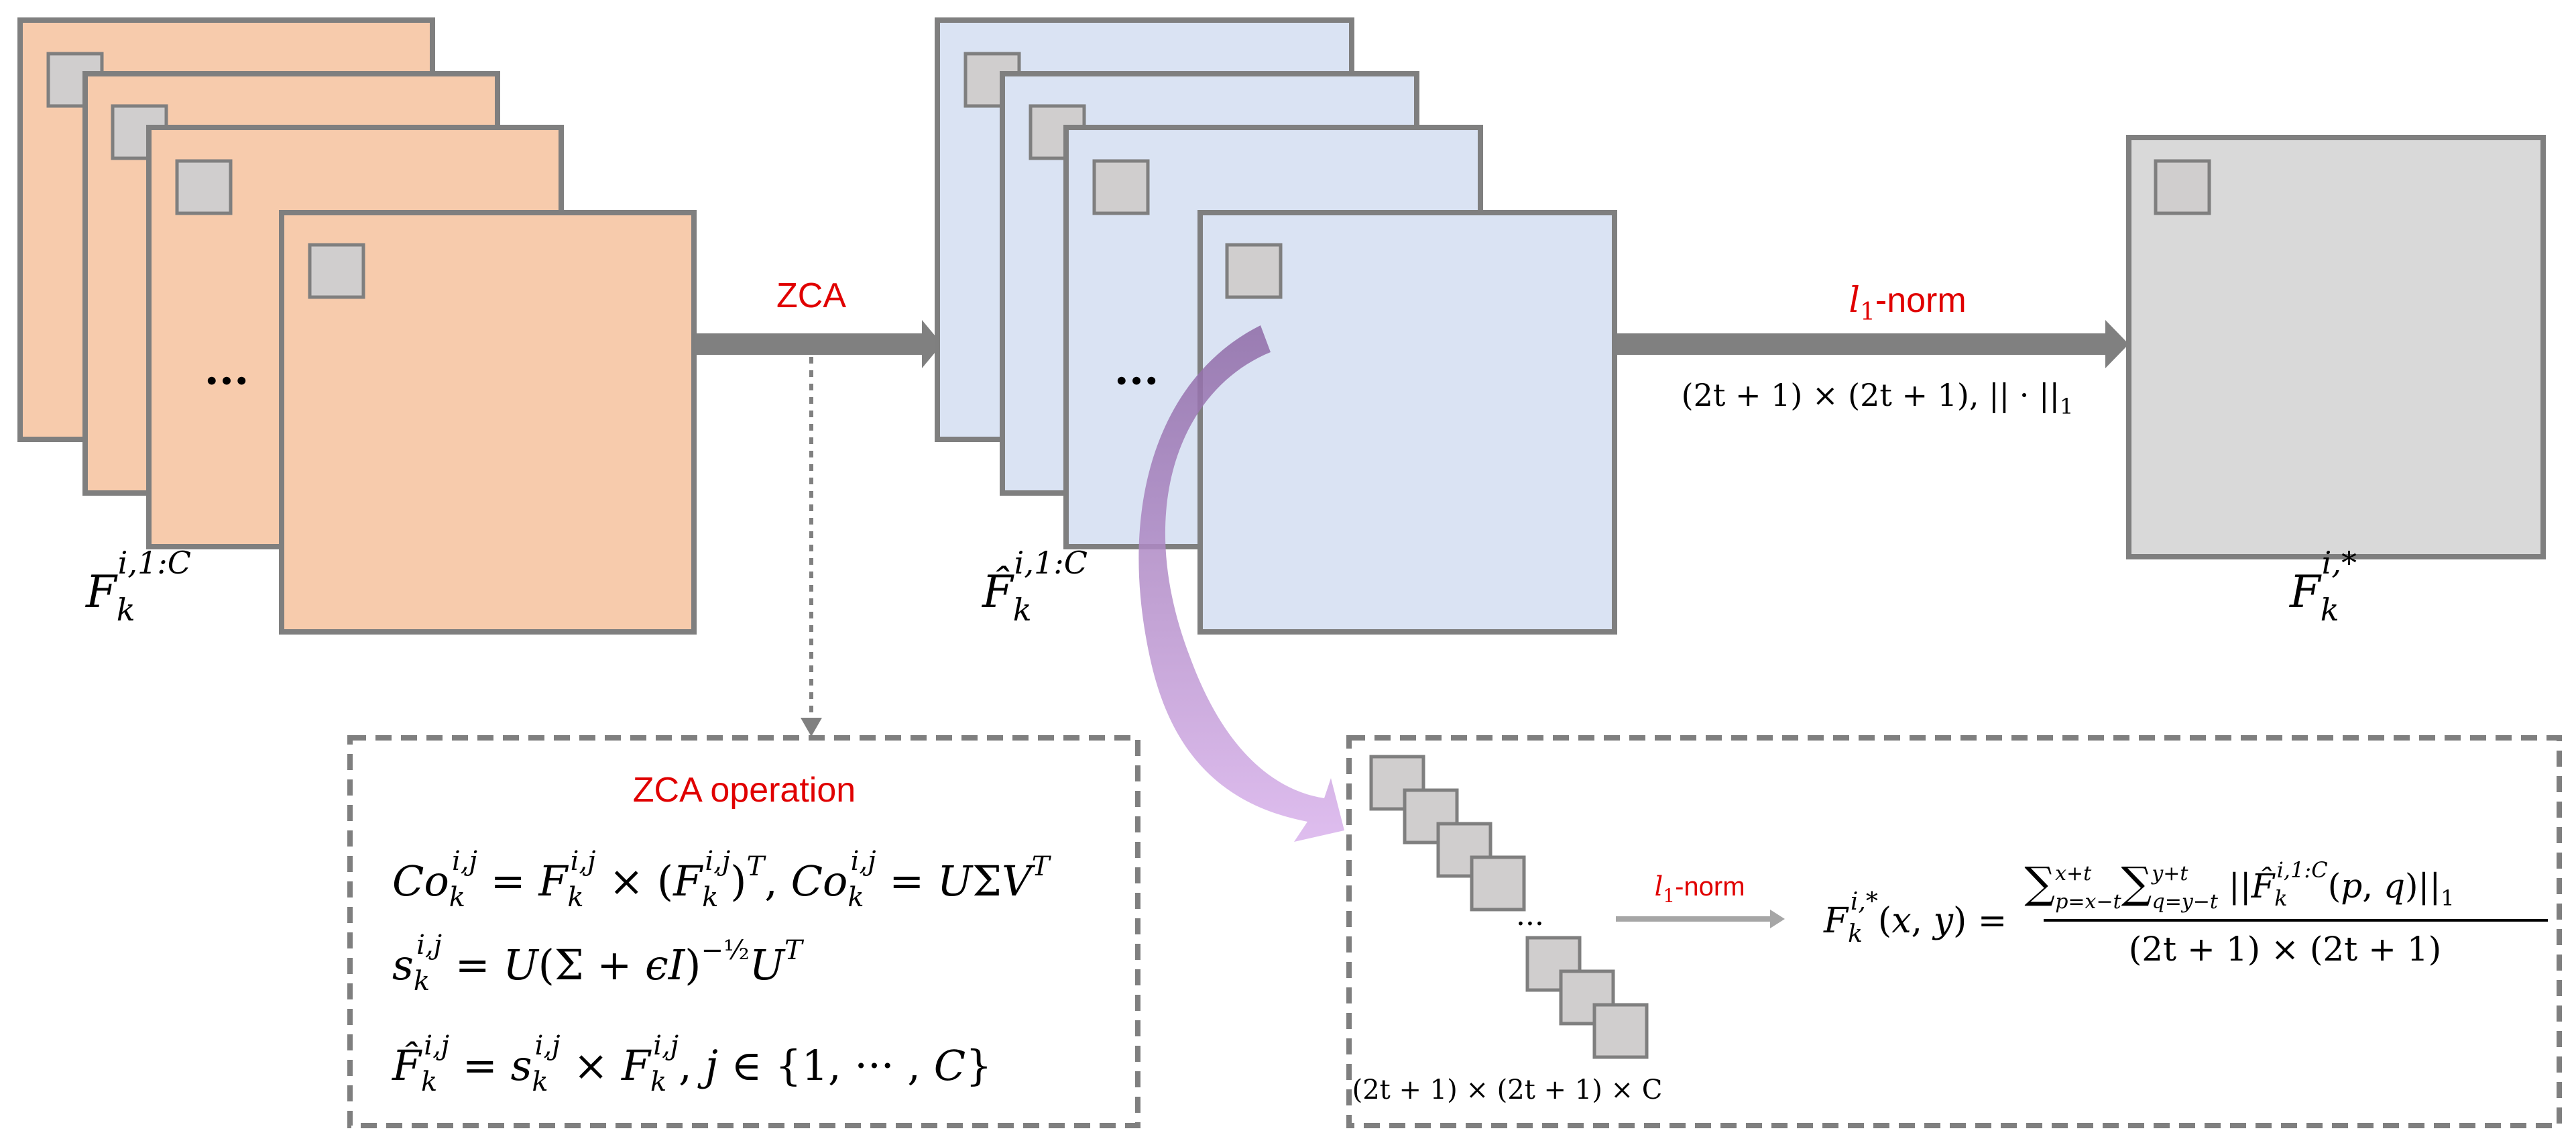 This screenshot has width=2576, height=1143. Describe the element at coordinates (138, 587) in the screenshot. I see `input-label: Fki,1:C` at that location.